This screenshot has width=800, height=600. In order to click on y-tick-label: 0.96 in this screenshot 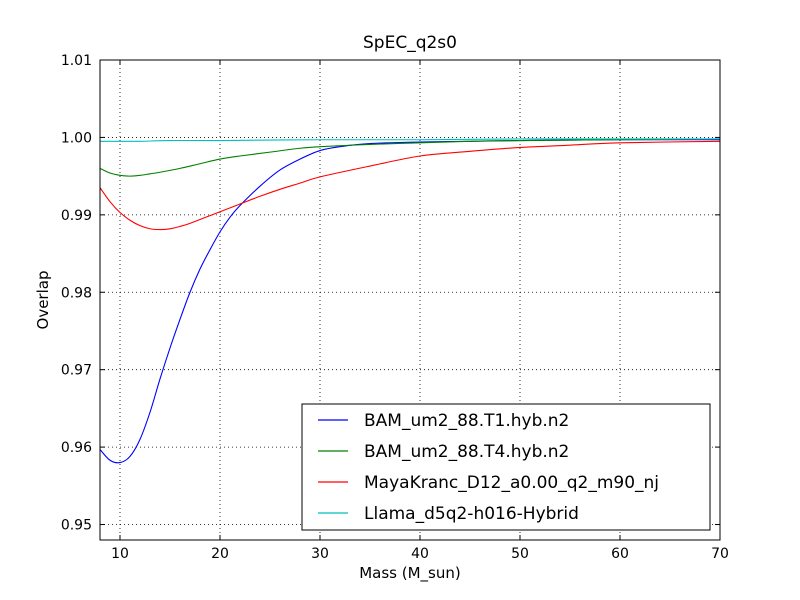, I will do `click(76, 448)`.